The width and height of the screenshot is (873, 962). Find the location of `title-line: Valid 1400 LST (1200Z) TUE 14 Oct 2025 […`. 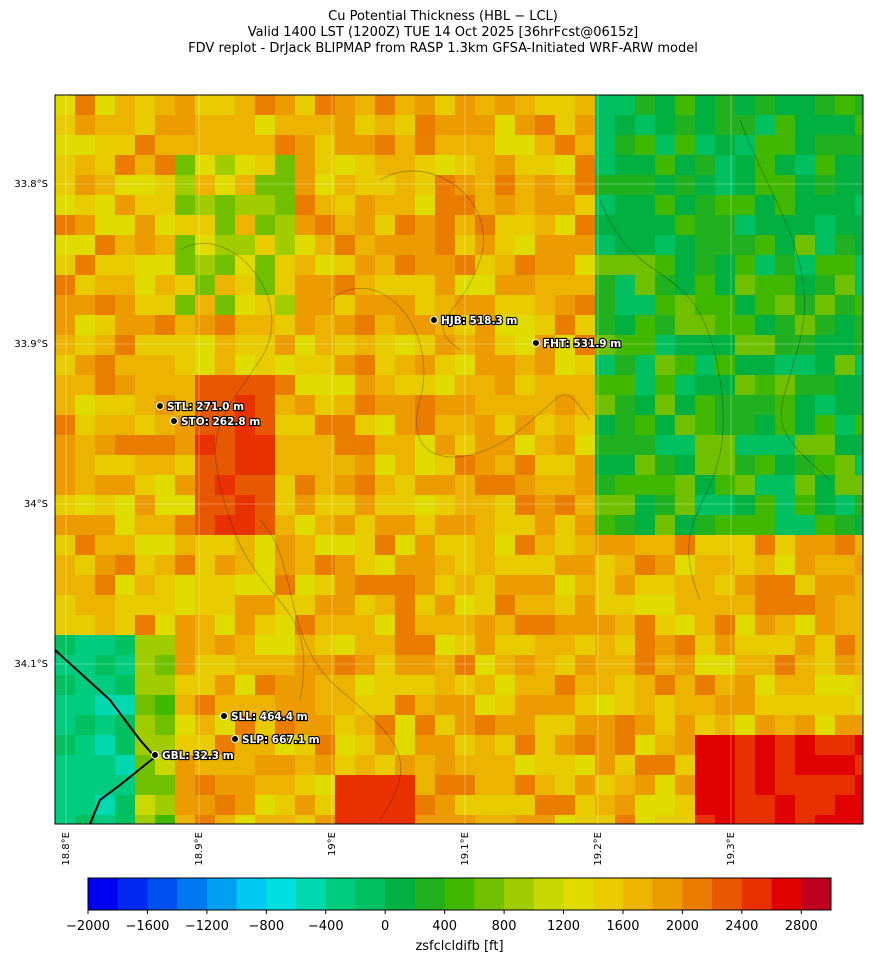

title-line: Valid 1400 LST (1200Z) TUE 14 Oct 2025 [… is located at coordinates (443, 32).